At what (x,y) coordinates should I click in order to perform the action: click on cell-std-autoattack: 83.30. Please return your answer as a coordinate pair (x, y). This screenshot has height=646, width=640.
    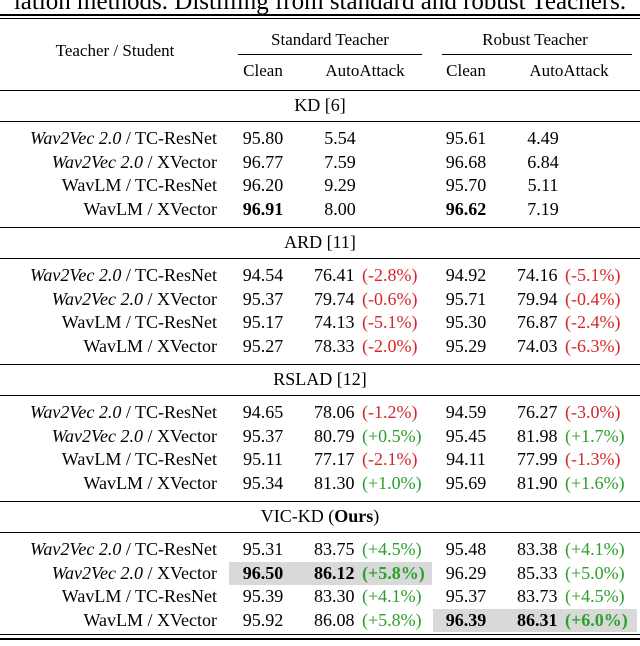
    Looking at the image, I should click on (334, 596).